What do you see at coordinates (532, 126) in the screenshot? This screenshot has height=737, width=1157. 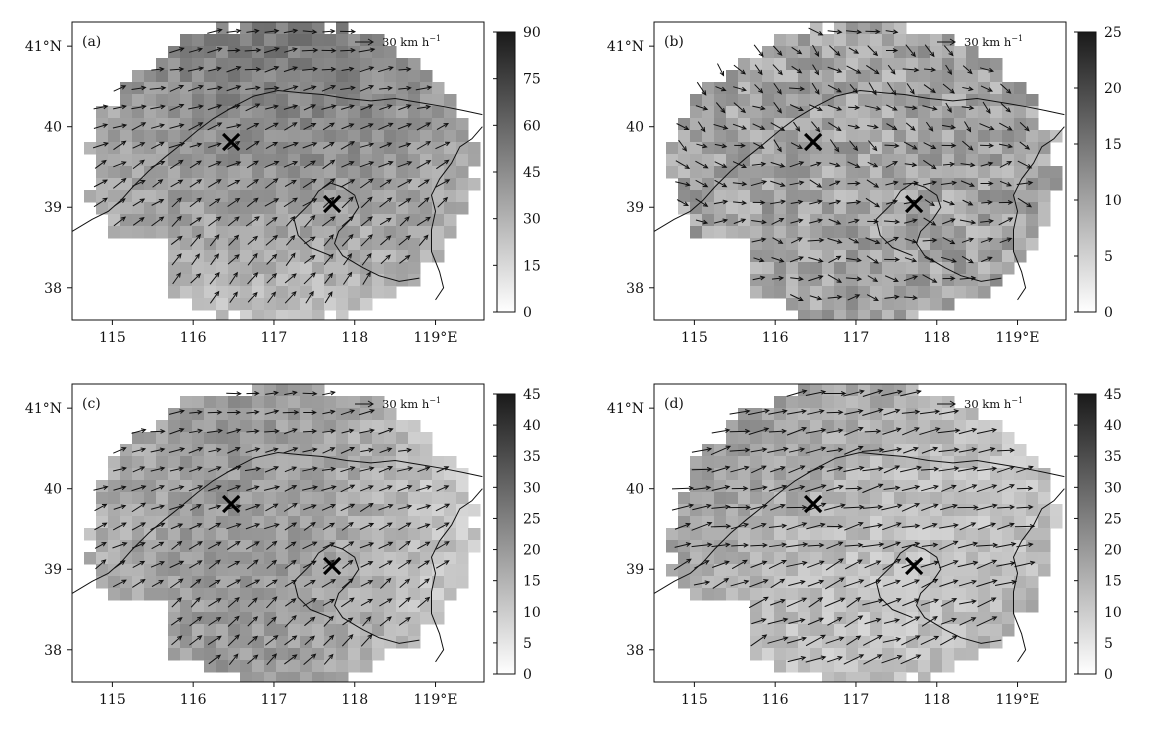 I see `colorbar-tick-label: 60` at bounding box center [532, 126].